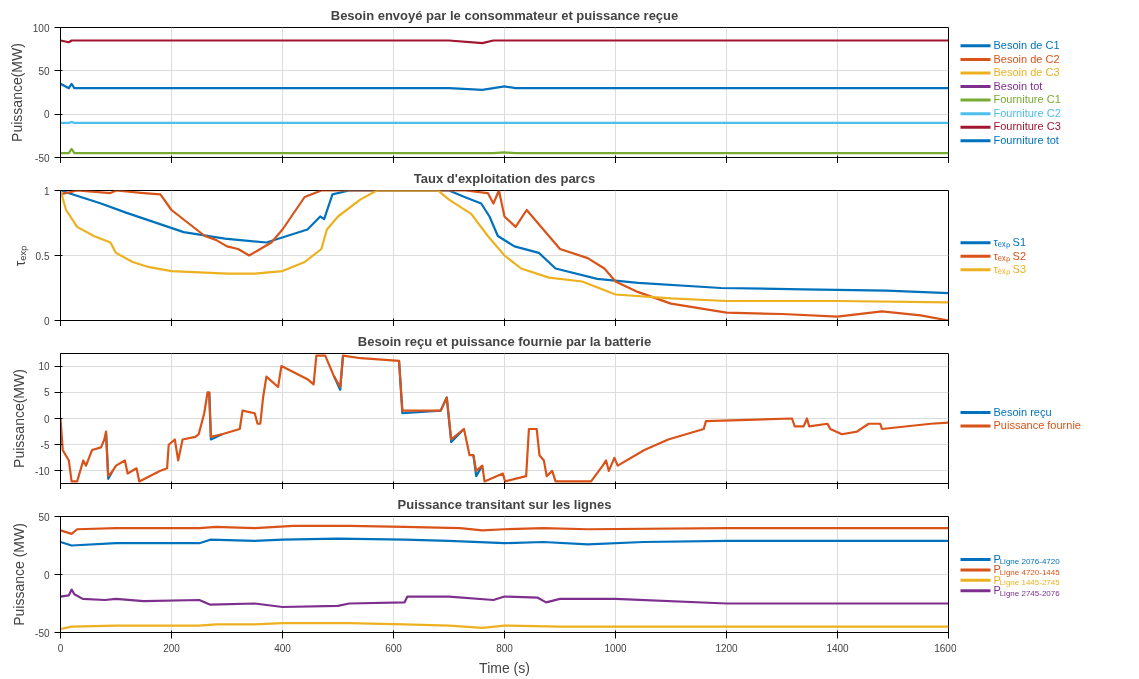 This screenshot has width=1139, height=679. What do you see at coordinates (1026, 72) in the screenshot?
I see `legend-label: Besoin de C3` at bounding box center [1026, 72].